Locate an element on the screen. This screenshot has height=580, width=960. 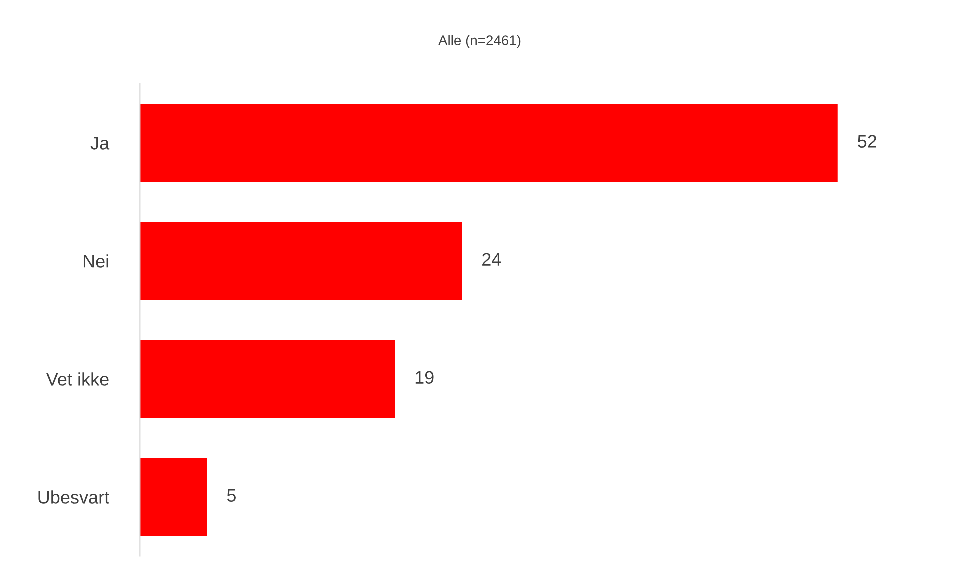
chart-title: Alle (n=2461) is located at coordinates (479, 41).